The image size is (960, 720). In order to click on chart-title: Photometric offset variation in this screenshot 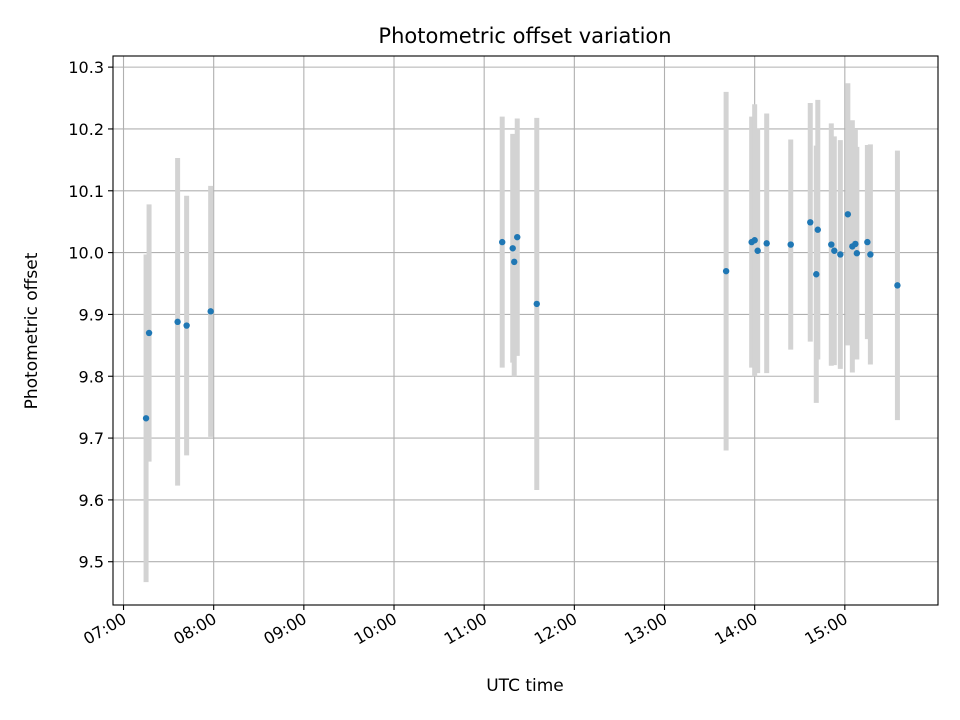, I will do `click(524, 36)`.